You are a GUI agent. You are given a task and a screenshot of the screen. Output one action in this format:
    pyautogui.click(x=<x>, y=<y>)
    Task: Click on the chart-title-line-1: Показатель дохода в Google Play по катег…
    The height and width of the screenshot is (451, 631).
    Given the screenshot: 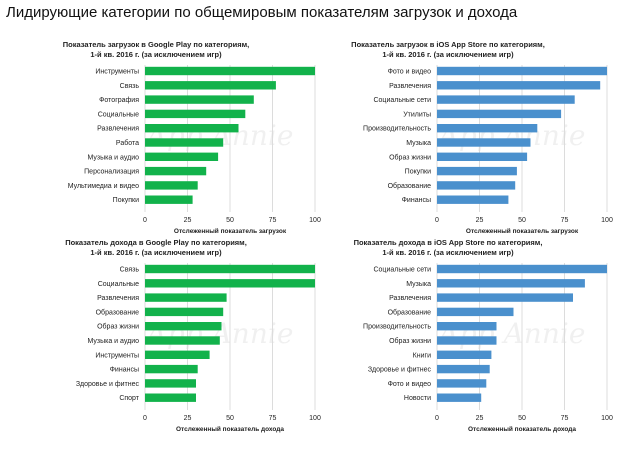 What is the action you would take?
    pyautogui.click(x=156, y=242)
    